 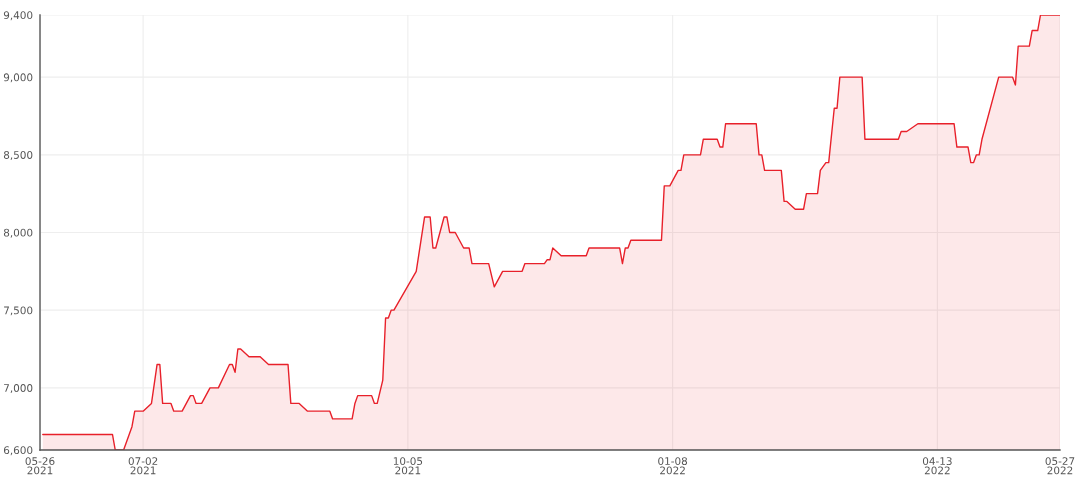 I want to click on x-tick-label: 04-13 2022, so click(x=937, y=466).